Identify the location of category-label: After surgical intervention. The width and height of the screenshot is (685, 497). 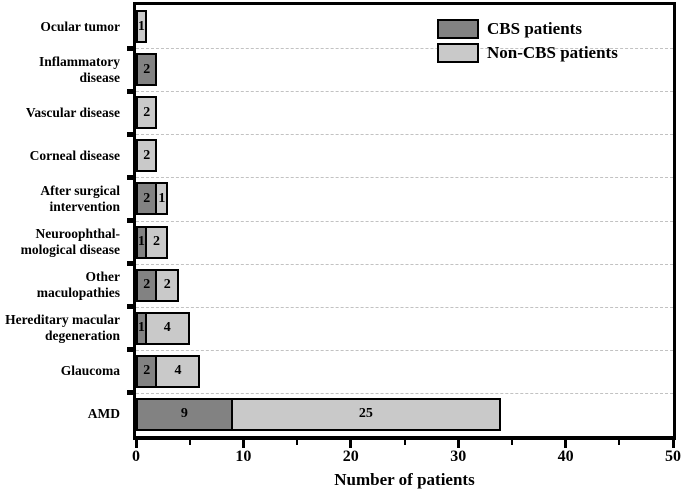
(80, 198).